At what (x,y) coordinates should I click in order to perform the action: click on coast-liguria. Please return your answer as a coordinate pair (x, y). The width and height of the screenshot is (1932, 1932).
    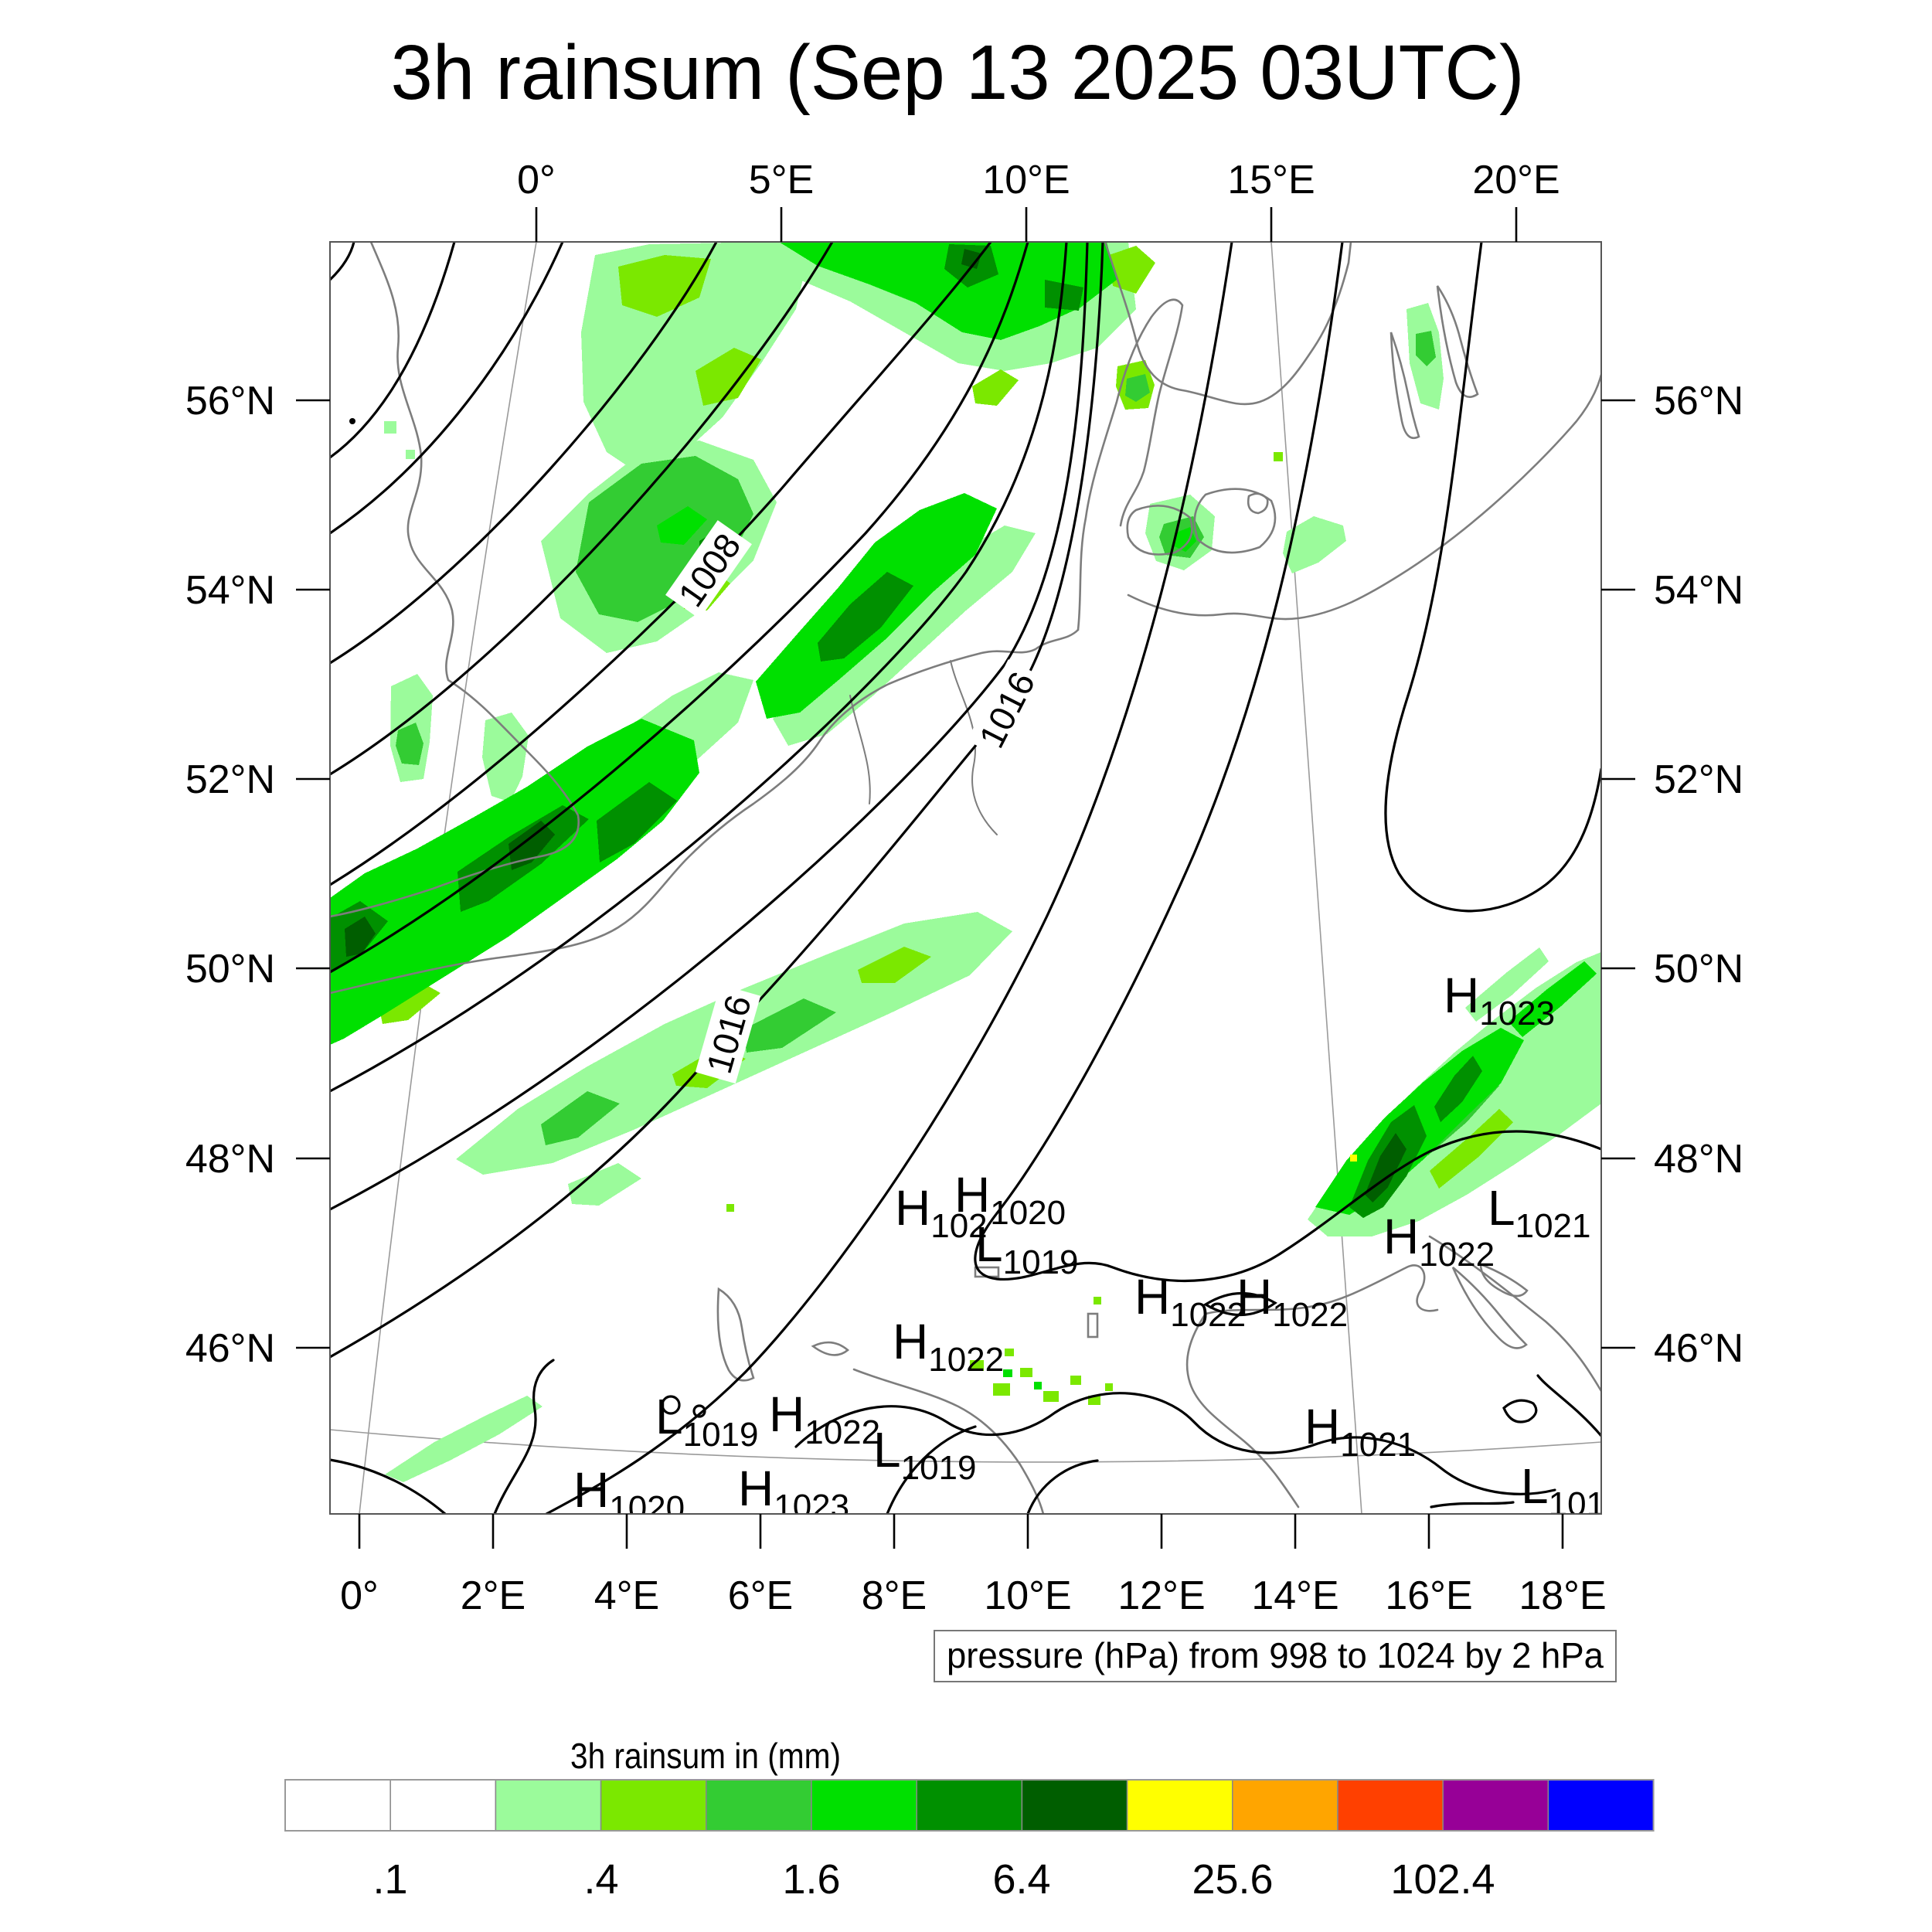
    Looking at the image, I should click on (949, 1441).